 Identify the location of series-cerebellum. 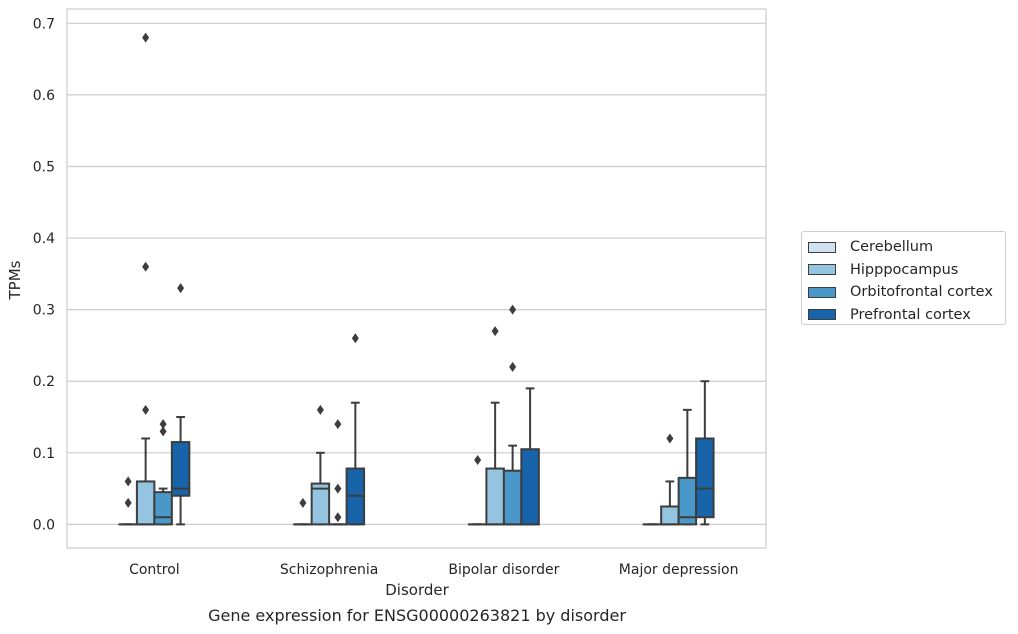
(390, 490).